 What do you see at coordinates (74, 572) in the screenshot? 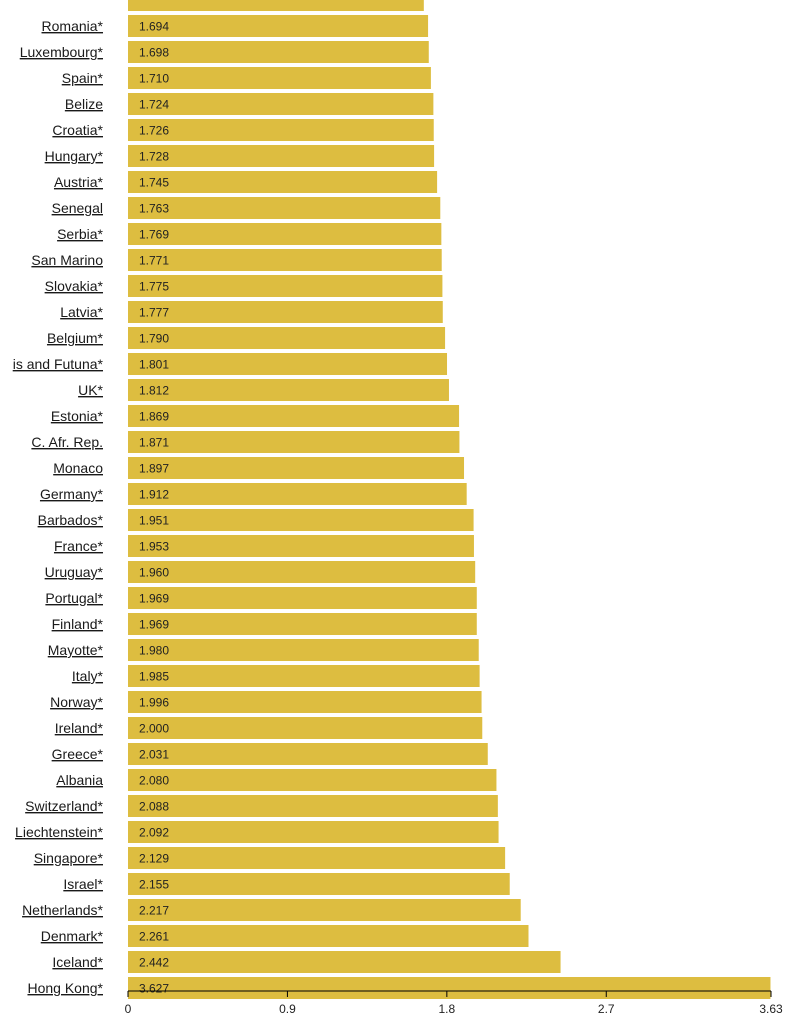
I see `category-label: Uruguay*` at bounding box center [74, 572].